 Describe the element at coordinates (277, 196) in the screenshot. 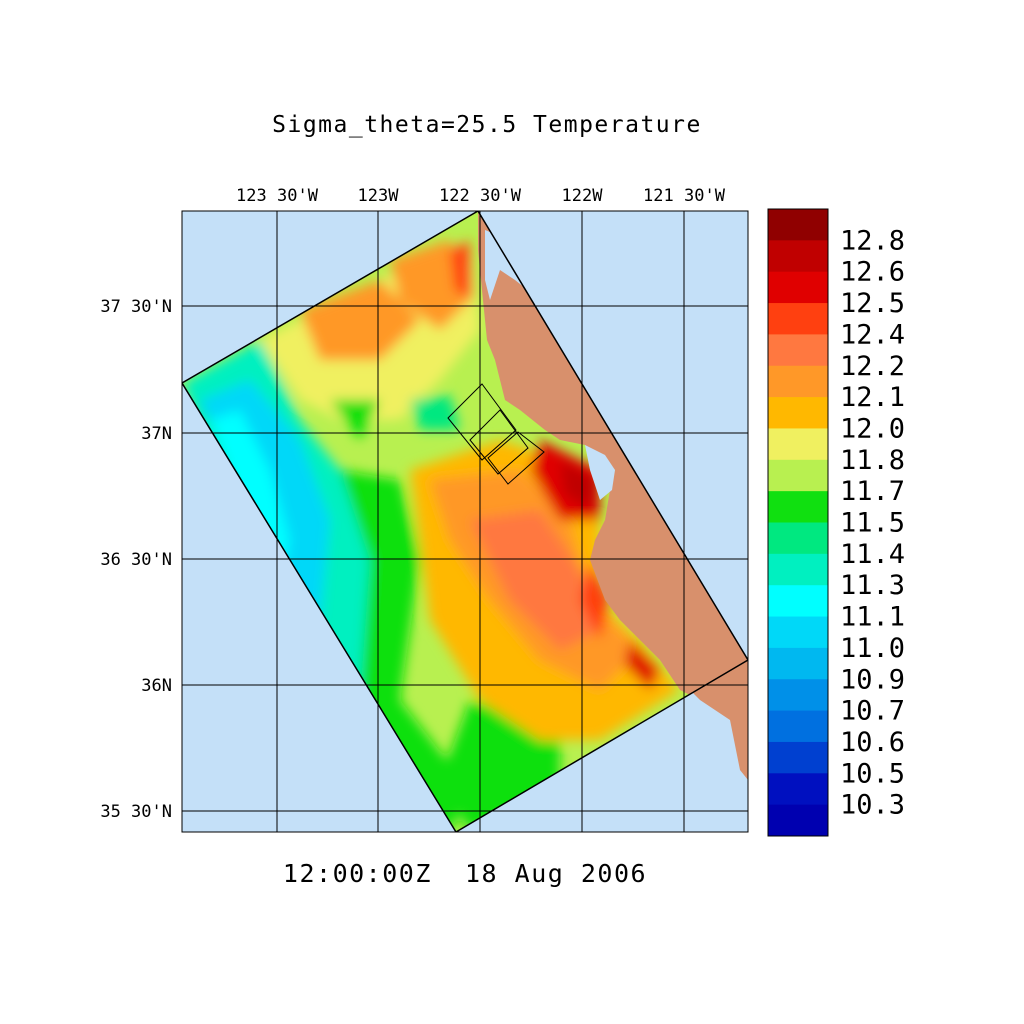

I see `lon-label-1: 123 30'W` at that location.